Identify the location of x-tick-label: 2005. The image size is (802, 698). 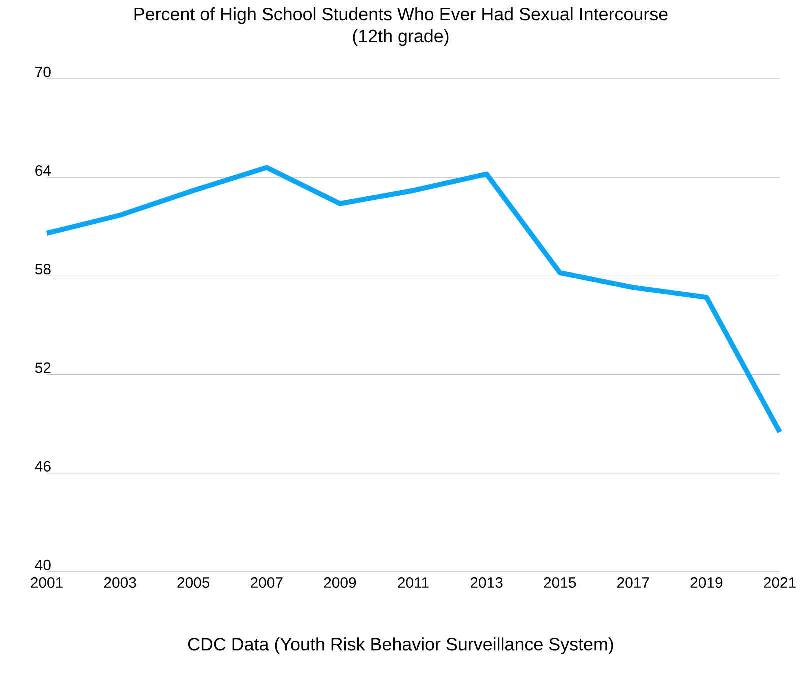
(194, 583).